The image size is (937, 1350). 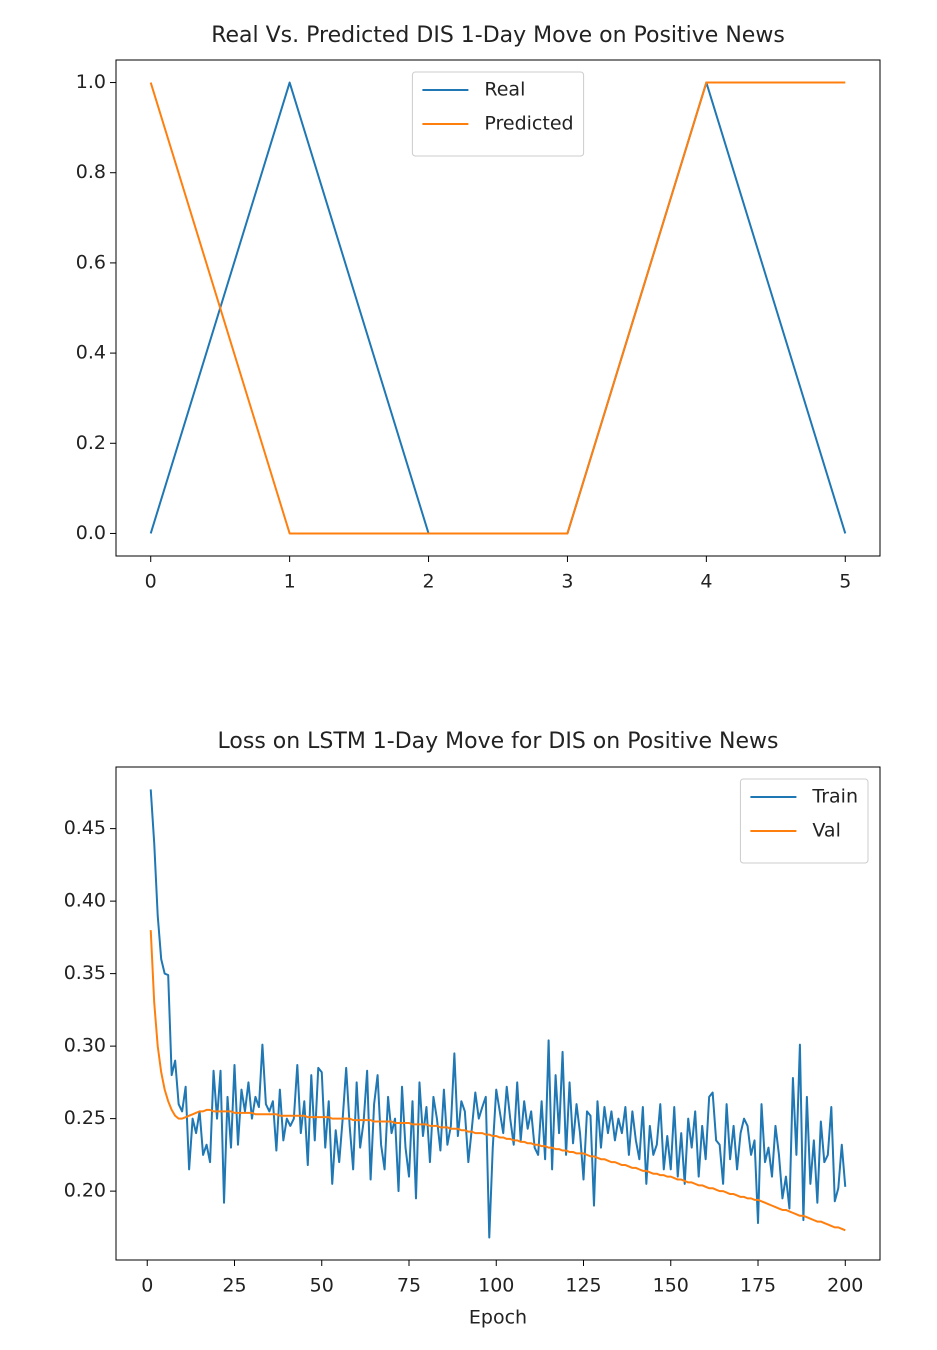 I want to click on x-tick-label: 25, so click(x=234, y=1286).